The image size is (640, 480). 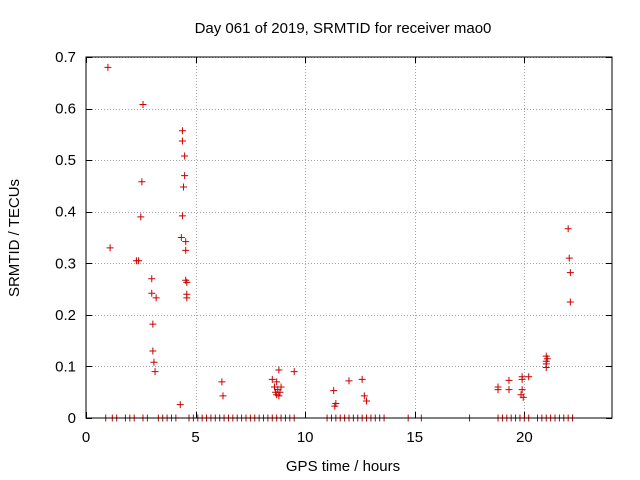 What do you see at coordinates (305, 437) in the screenshot?
I see `x-tick-label: 10` at bounding box center [305, 437].